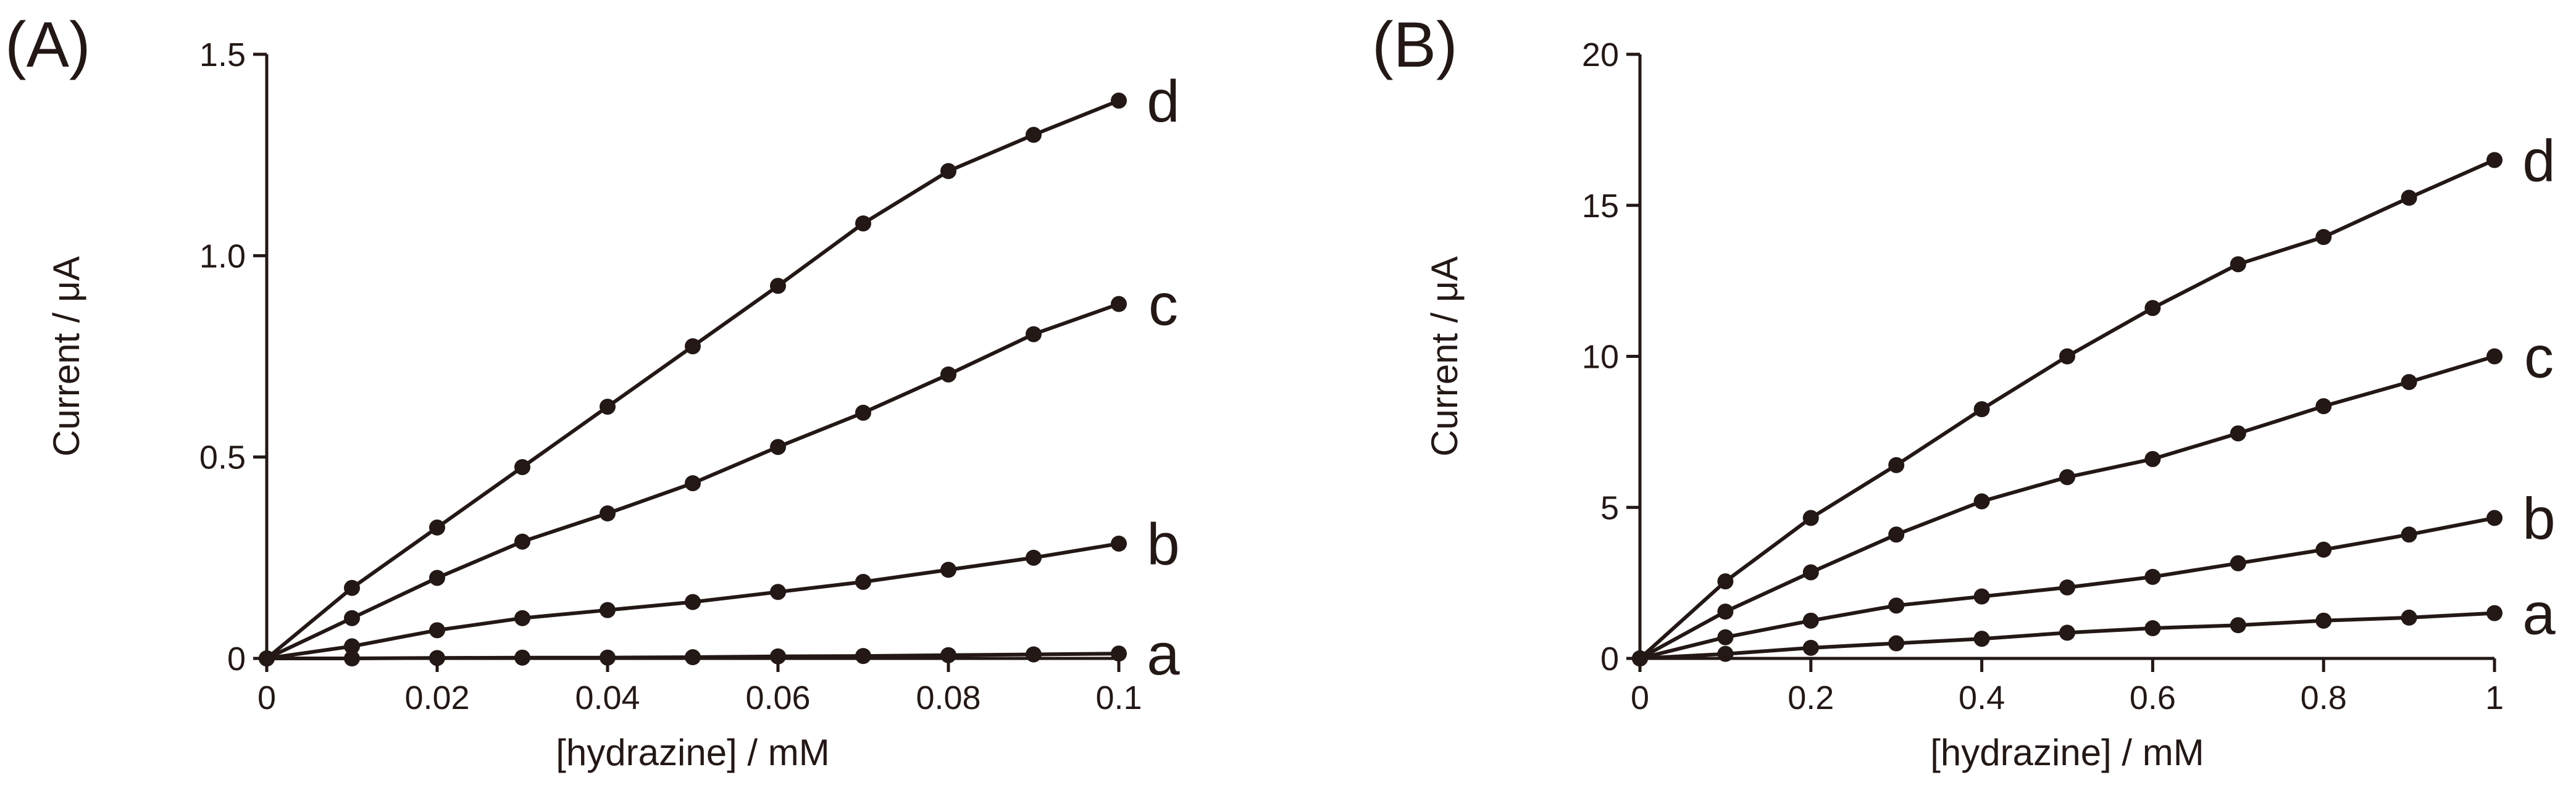 This screenshot has height=788, width=2576. What do you see at coordinates (1601, 54) in the screenshot?
I see `panel-b-y-tick-label: 20` at bounding box center [1601, 54].